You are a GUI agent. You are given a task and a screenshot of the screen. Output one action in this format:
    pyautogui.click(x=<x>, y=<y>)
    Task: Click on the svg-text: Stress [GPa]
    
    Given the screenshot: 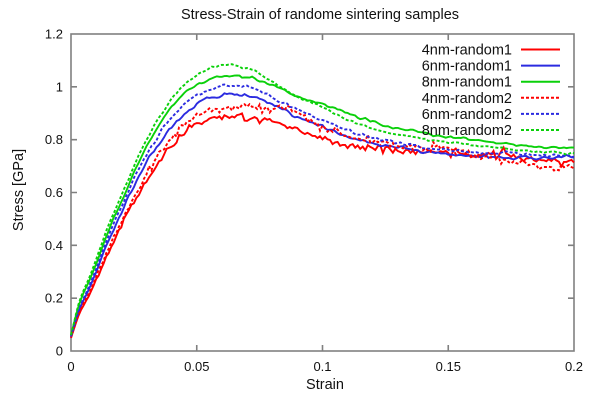 What is the action you would take?
    pyautogui.click(x=19, y=190)
    